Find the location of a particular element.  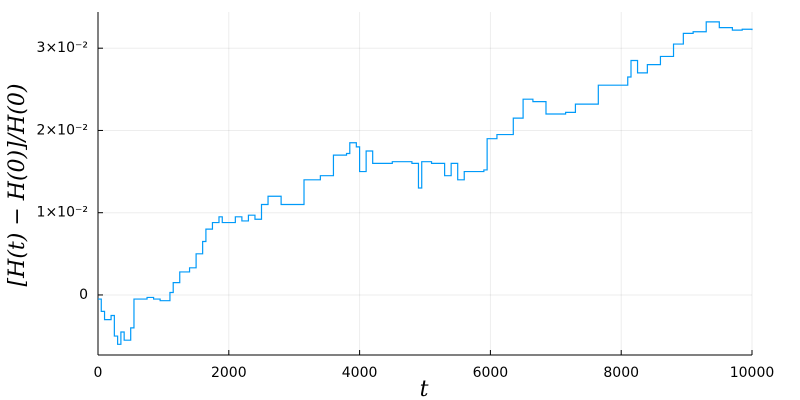

x-tick-label: 10000 is located at coordinates (752, 373).